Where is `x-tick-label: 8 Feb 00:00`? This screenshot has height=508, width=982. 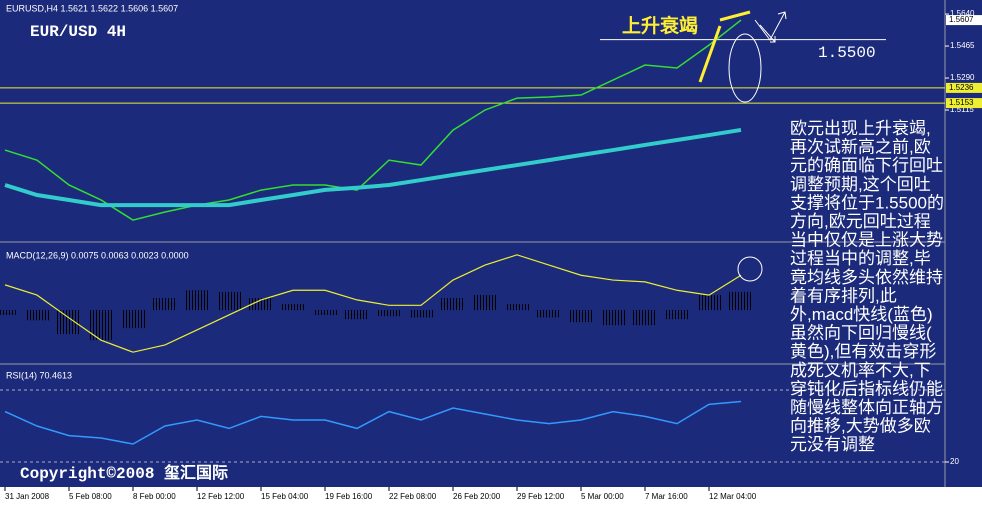 x-tick-label: 8 Feb 00:00 is located at coordinates (154, 496).